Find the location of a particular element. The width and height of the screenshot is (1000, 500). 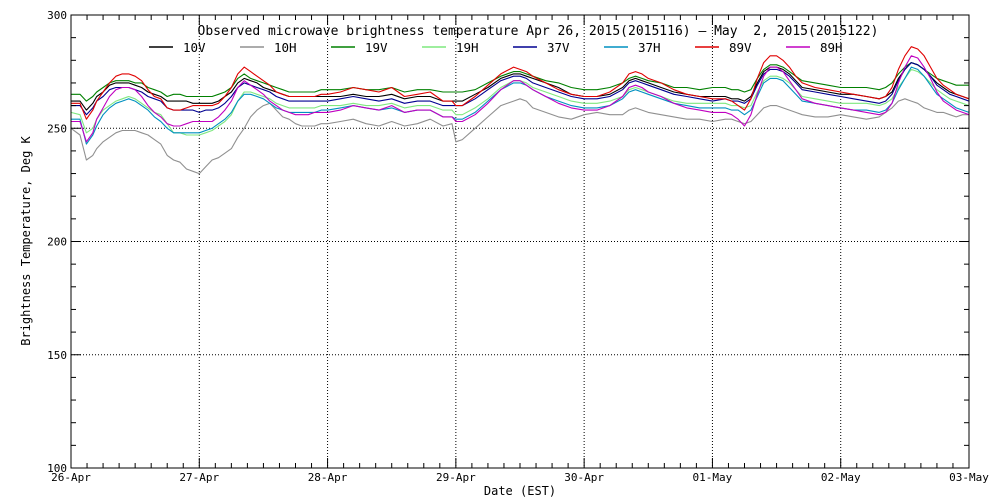

legend-label-19H: 19H is located at coordinates (467, 47).